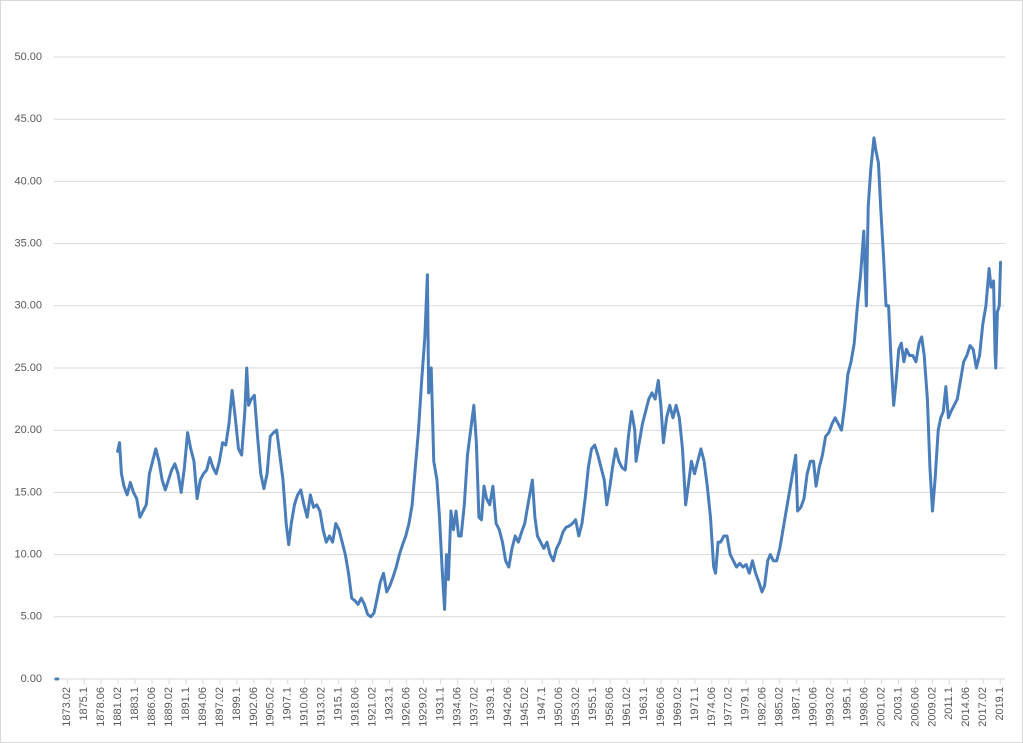 This screenshot has height=743, width=1023. Describe the element at coordinates (169, 707) in the screenshot. I see `x-tick-label: 1889.02` at that location.